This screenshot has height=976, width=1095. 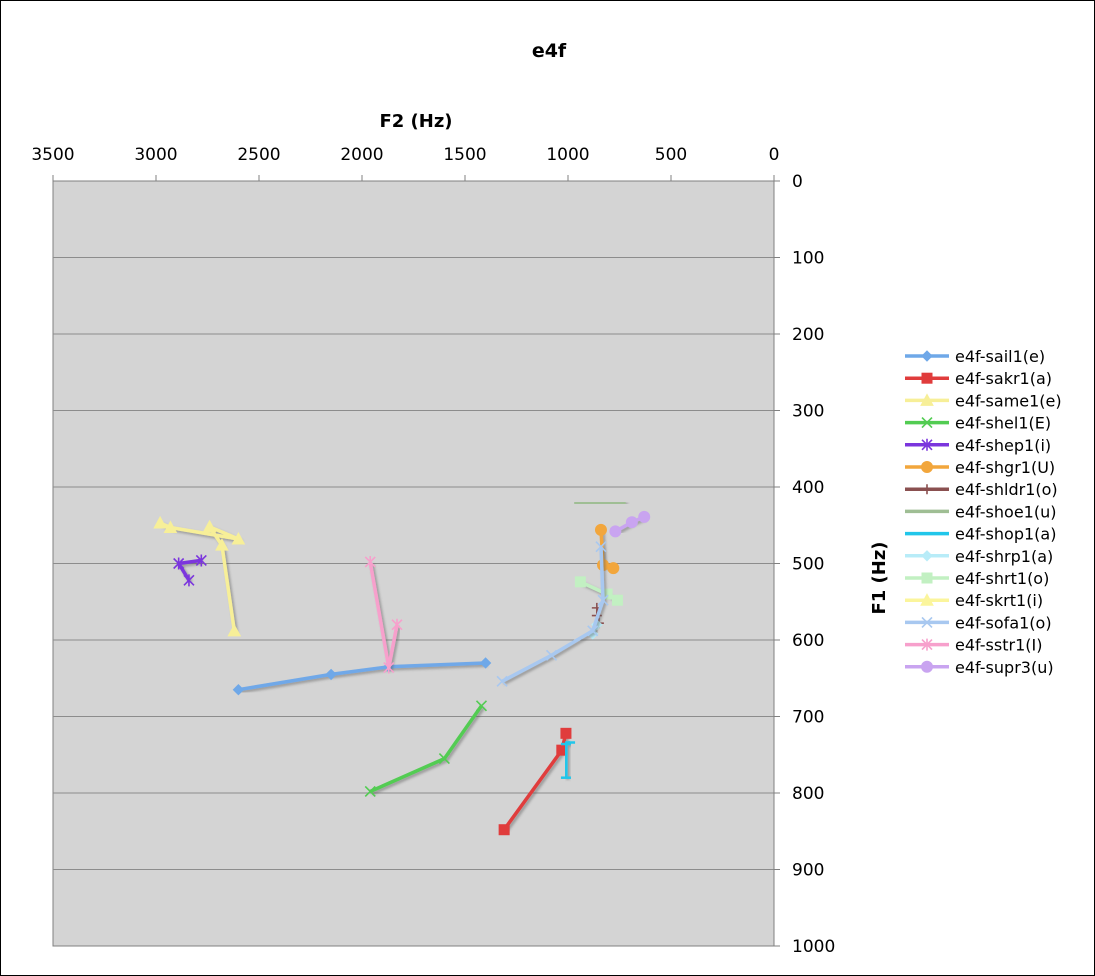 What do you see at coordinates (549, 51) in the screenshot?
I see `chart-title: e4f` at bounding box center [549, 51].